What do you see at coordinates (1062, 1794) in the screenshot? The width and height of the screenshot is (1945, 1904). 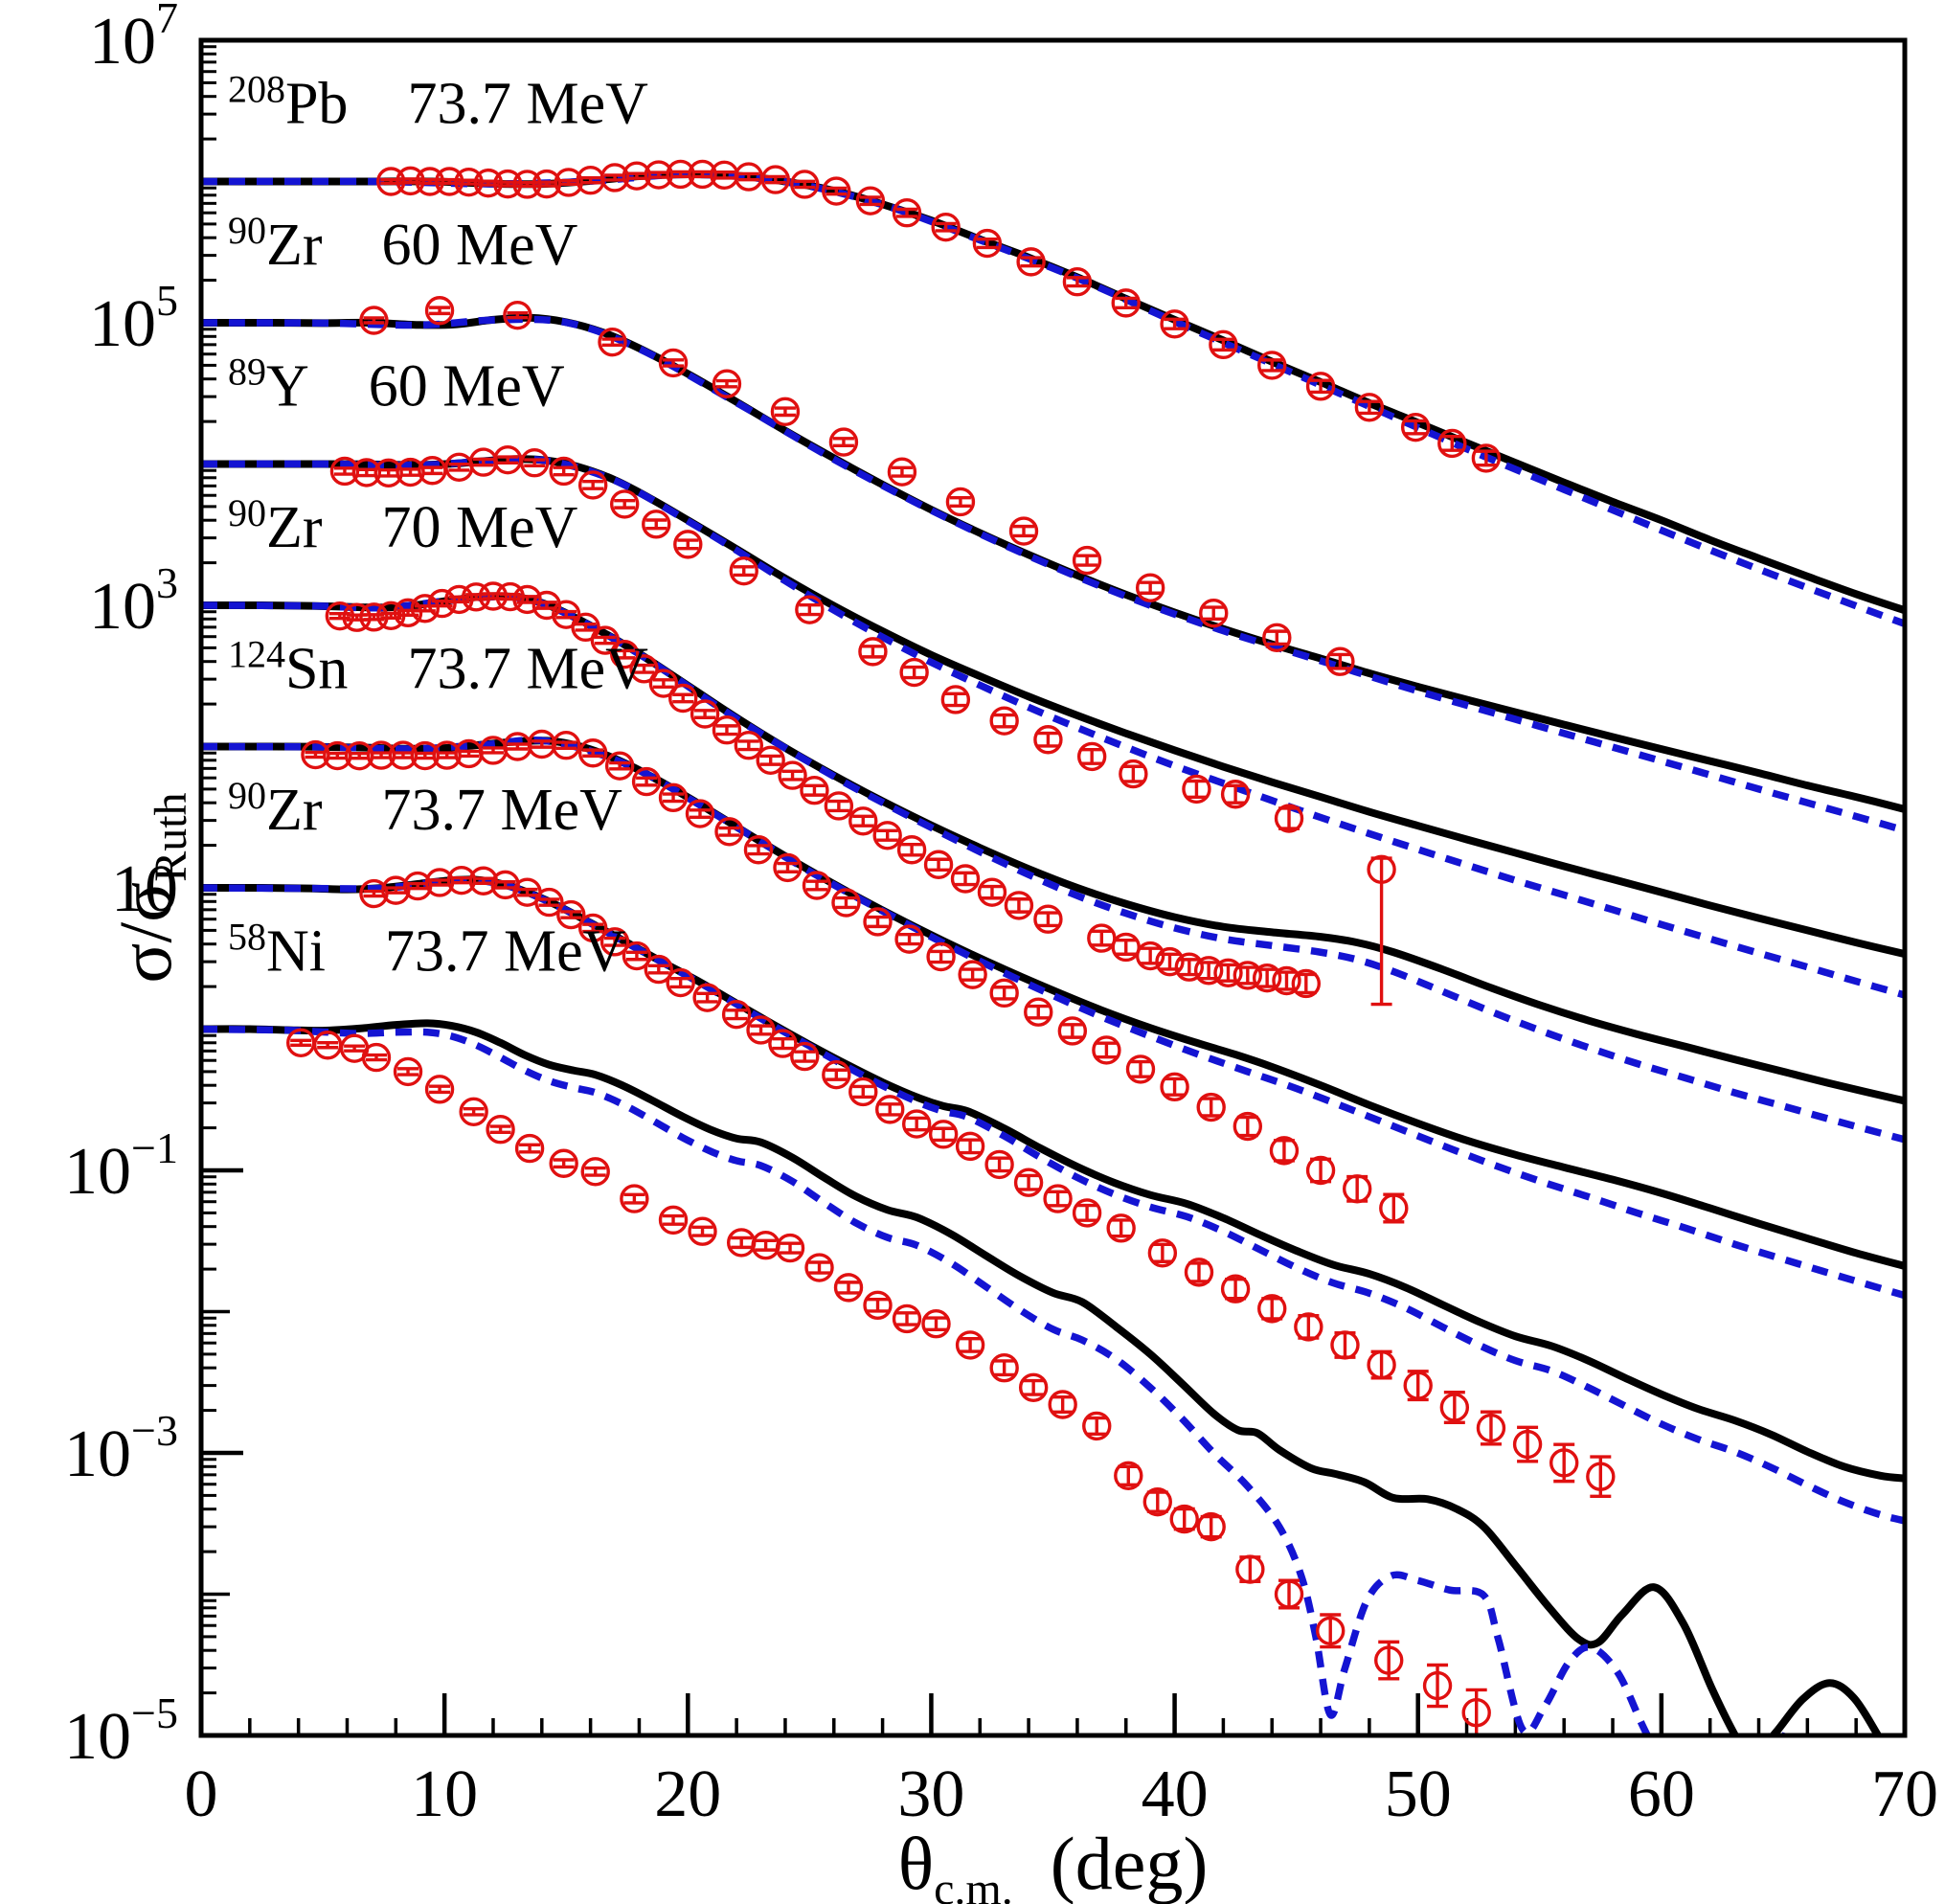 I see `x-tick-labels: 0 10 20 30 40 50 60 70` at bounding box center [1062, 1794].